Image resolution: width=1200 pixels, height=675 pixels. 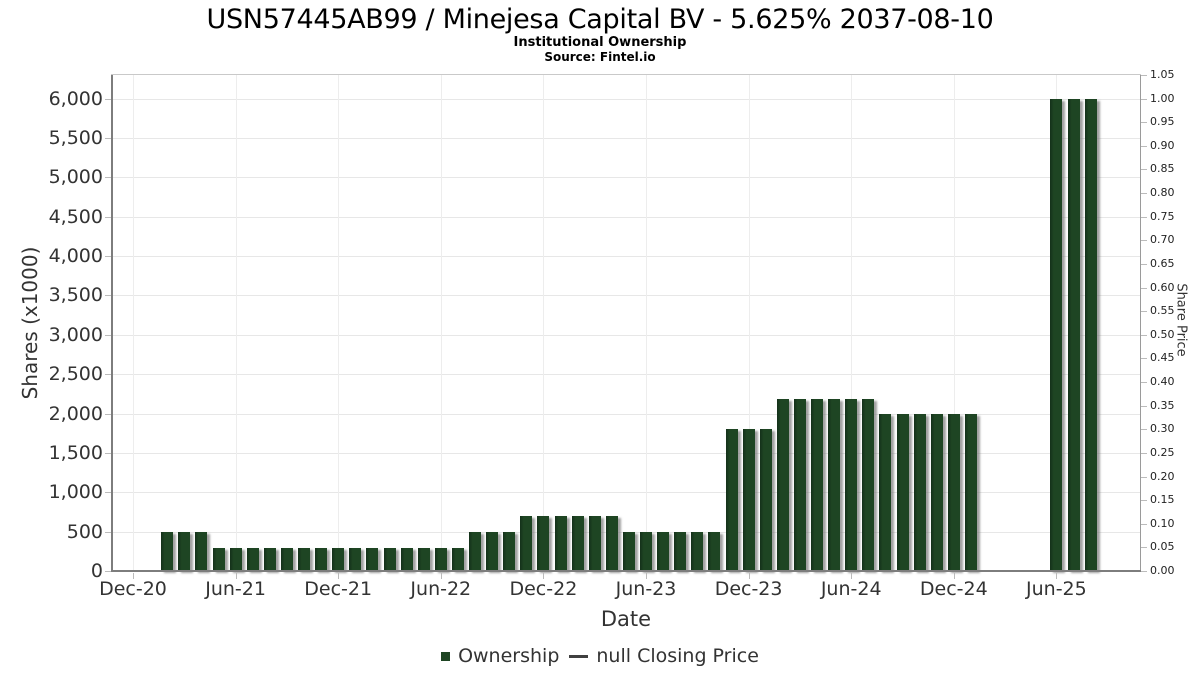 I want to click on x-axis-tick-label: Jun-24, so click(x=851, y=589).